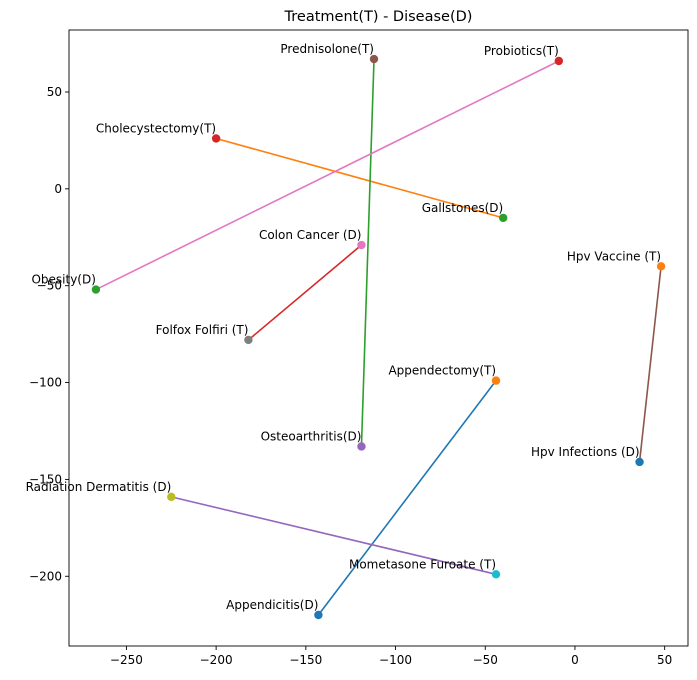 Image resolution: width=697 pixels, height=680 pixels. I want to click on disease-label-5: Radiation Dermatitis (D), so click(99, 487).